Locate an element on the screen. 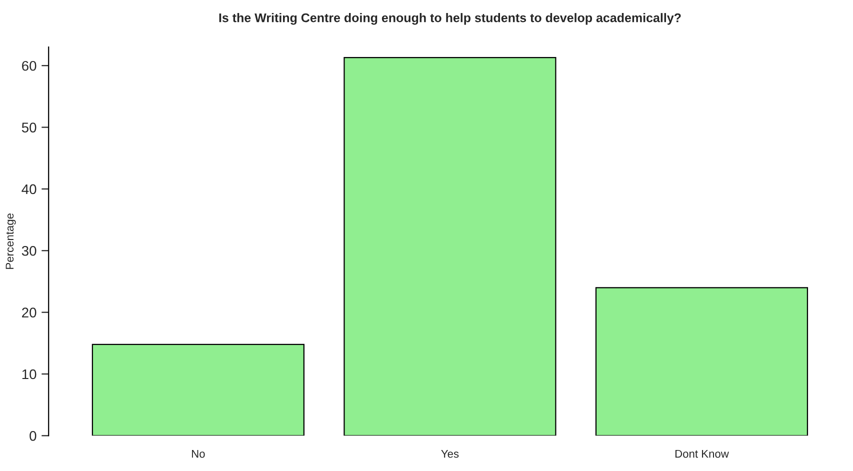 The height and width of the screenshot is (471, 853). y-axis-title: Percentage is located at coordinates (11, 241).